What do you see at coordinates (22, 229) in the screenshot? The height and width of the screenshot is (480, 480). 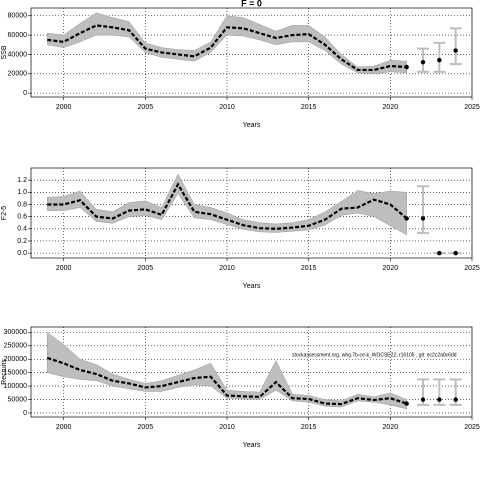 I see `y-tick-label: 0.4` at bounding box center [22, 229].